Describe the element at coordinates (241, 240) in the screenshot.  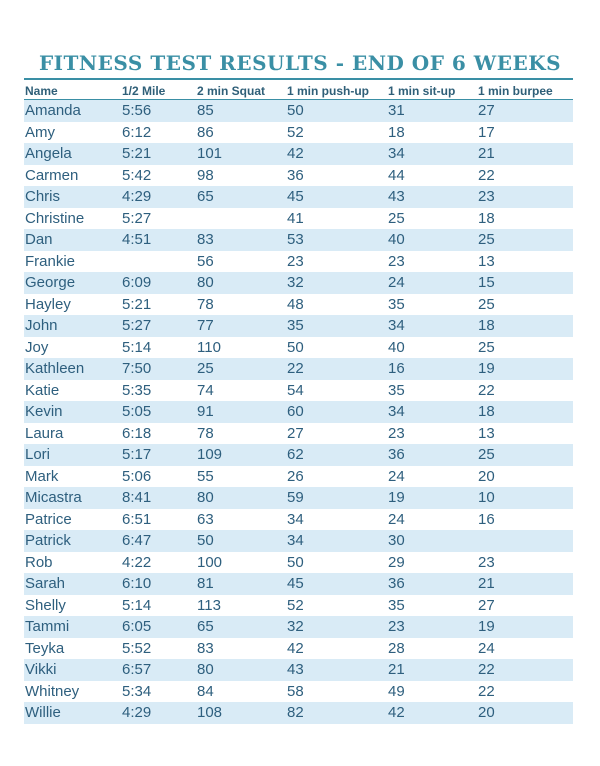
I see `table-cell-squat: 83` at that location.